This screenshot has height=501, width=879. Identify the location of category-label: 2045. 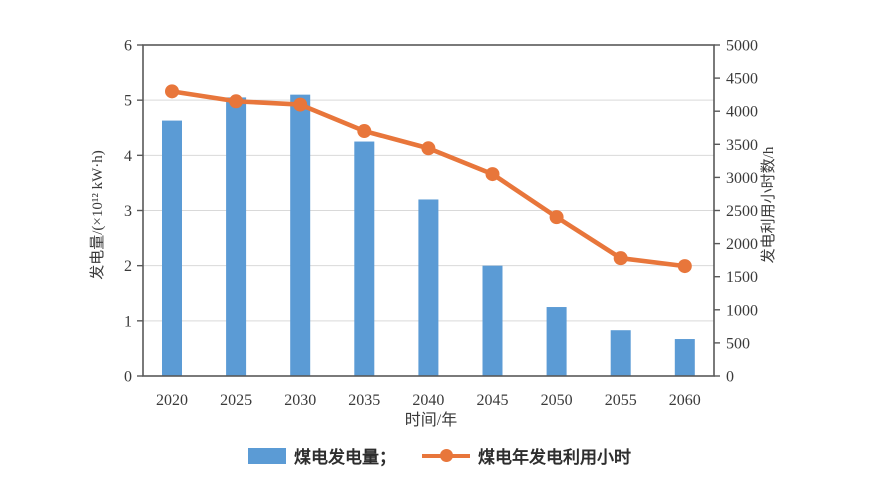
(493, 400).